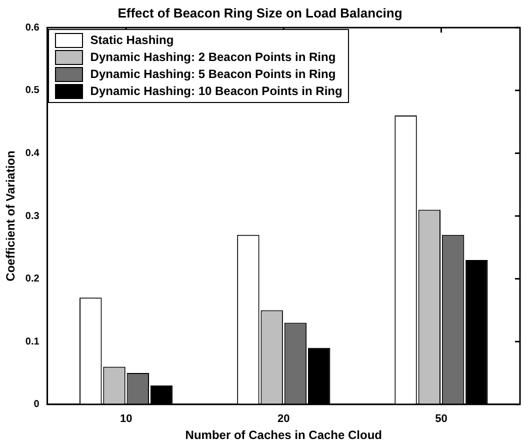  Describe the element at coordinates (32, 28) in the screenshot. I see `y-tick-label: 0.6` at that location.